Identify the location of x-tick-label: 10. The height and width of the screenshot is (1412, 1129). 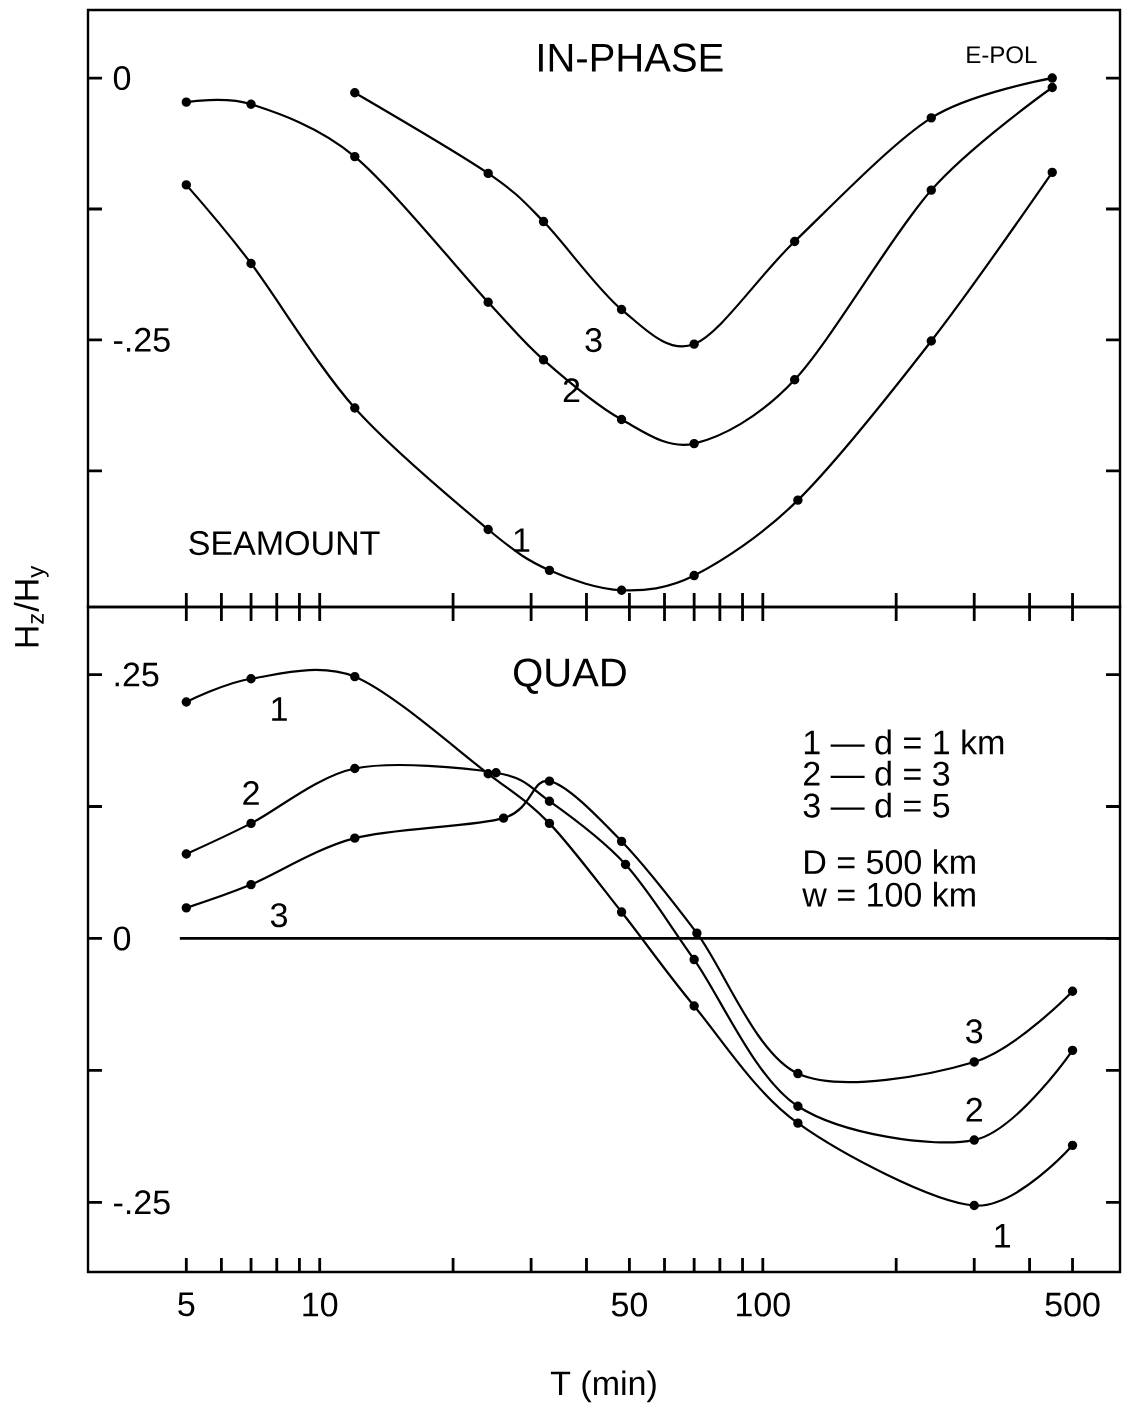
(320, 1304).